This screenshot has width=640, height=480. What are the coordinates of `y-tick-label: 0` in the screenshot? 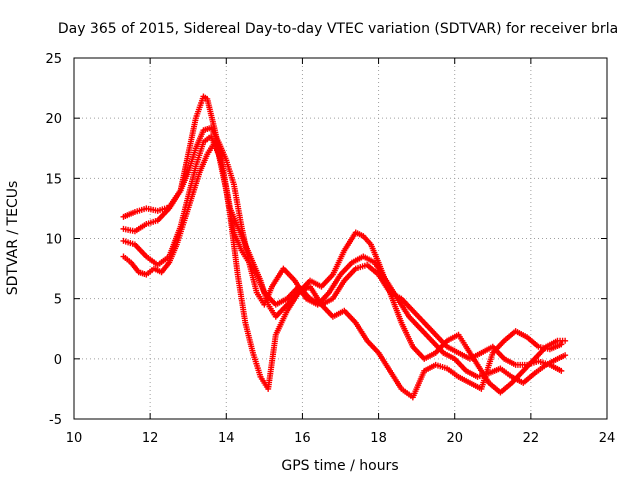 It's located at (58, 360).